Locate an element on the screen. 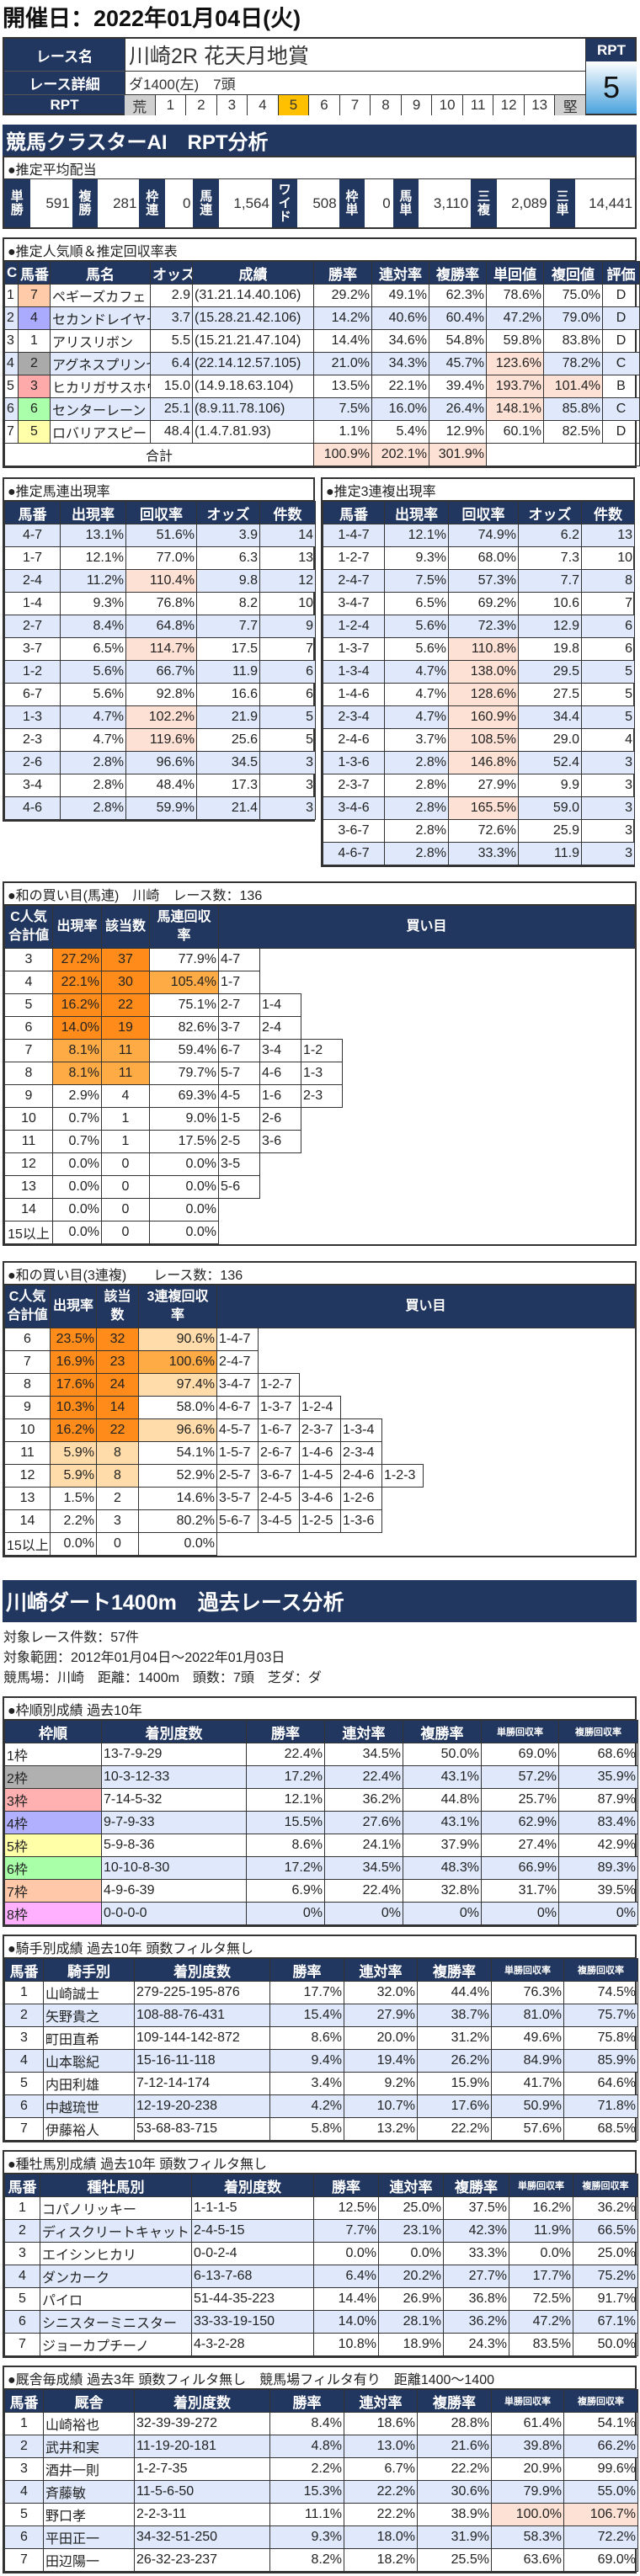  cell-ret: 59.9% is located at coordinates (161, 808).